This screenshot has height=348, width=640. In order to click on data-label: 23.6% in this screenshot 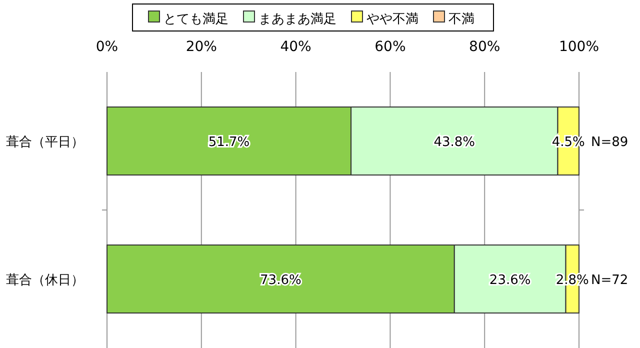, I will do `click(510, 280)`.